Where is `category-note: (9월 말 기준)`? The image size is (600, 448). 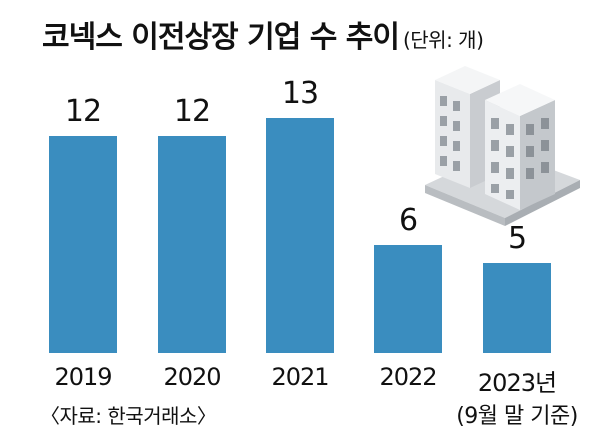 category-note: (9월 말 기준) is located at coordinates (517, 416).